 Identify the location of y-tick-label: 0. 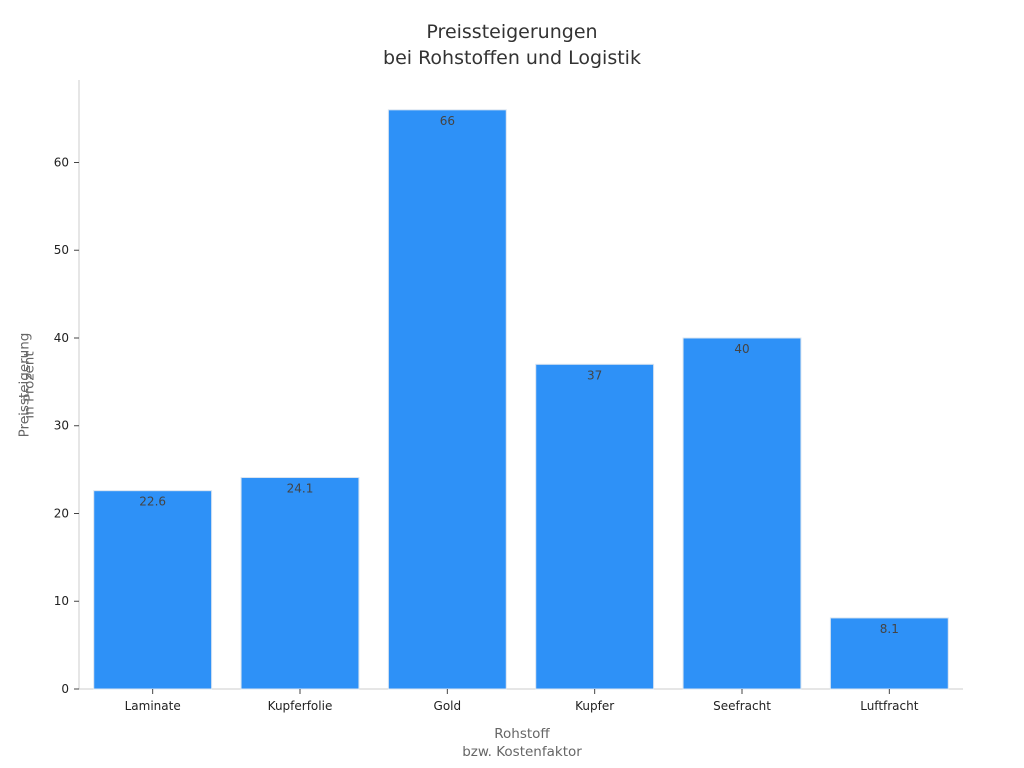
(65, 689).